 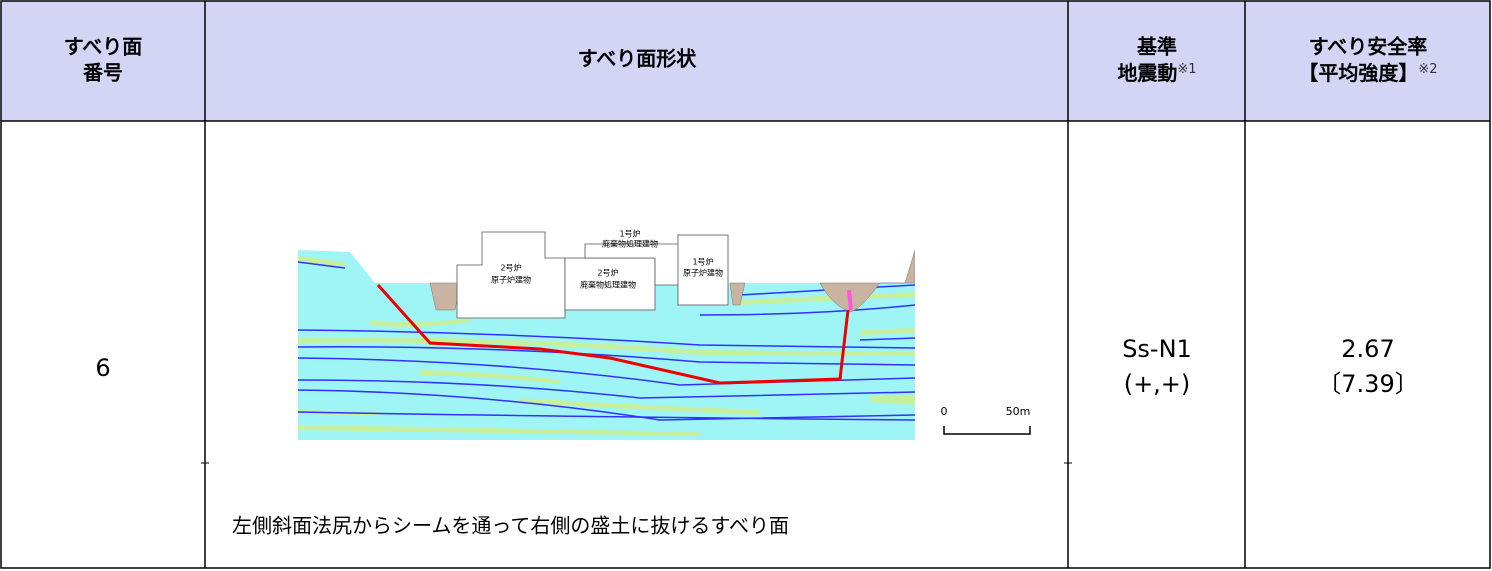 I want to click on header-text: すべり面形状, so click(x=638, y=59).